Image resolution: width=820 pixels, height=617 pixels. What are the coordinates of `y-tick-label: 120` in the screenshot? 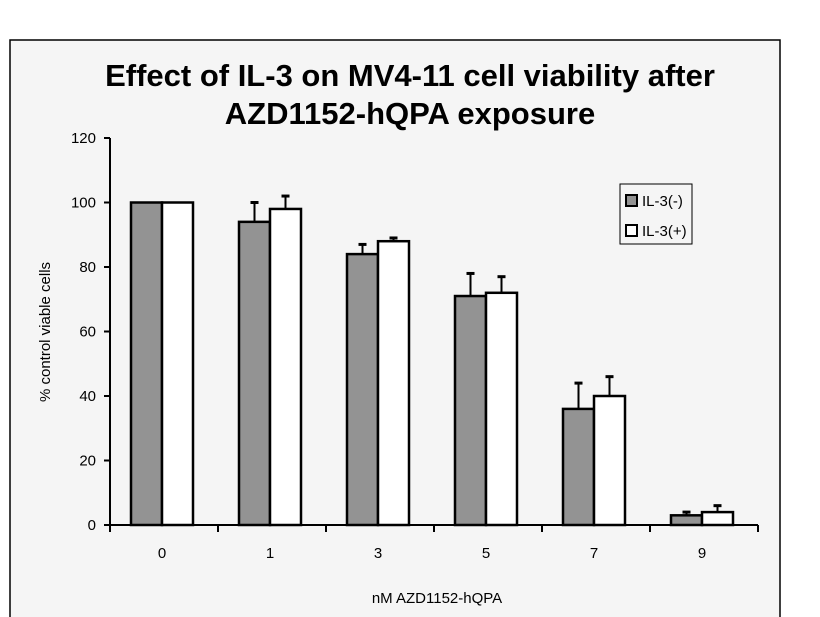 It's located at (83, 138).